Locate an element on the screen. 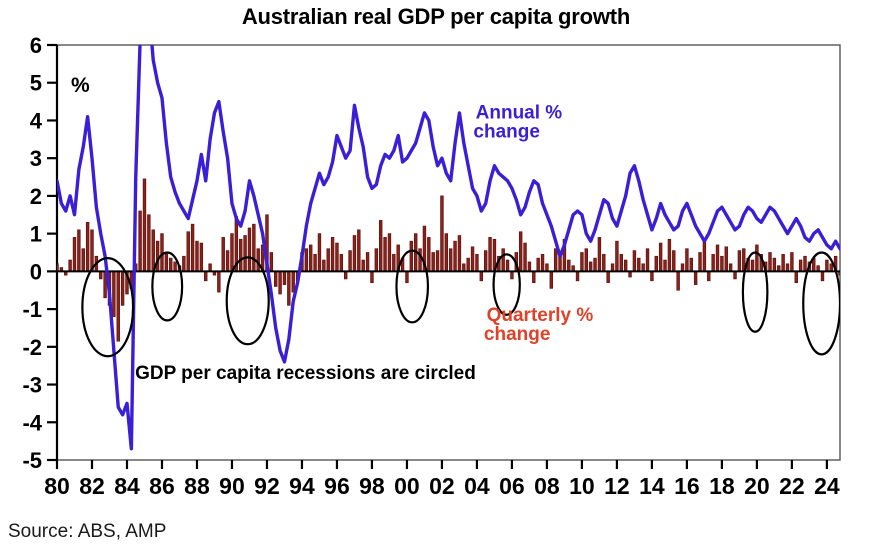 This screenshot has width=872, height=556. x-tick-label: 06 is located at coordinates (512, 486).